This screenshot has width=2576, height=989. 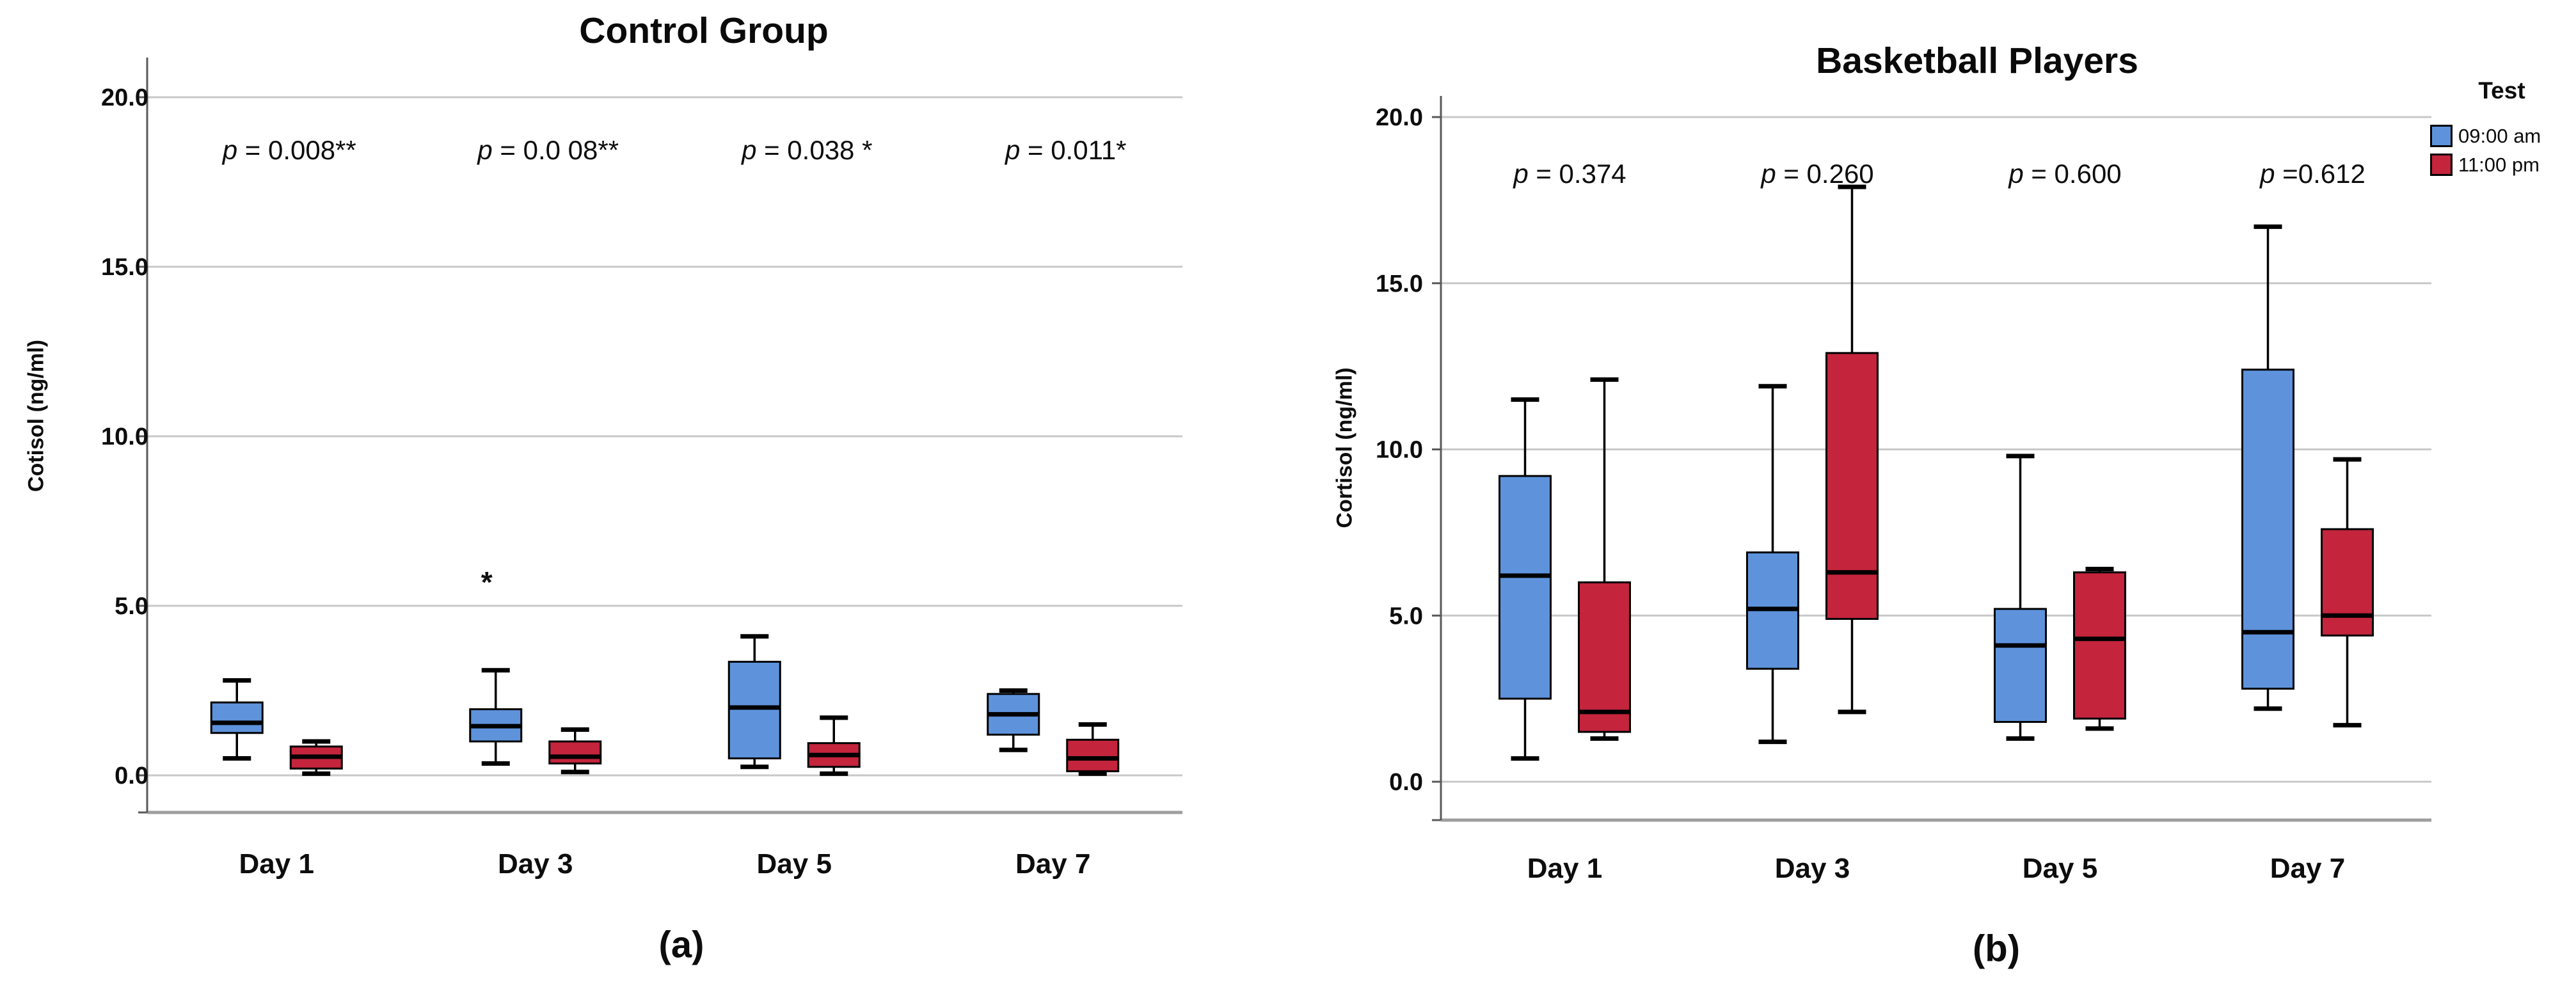 What do you see at coordinates (1997, 949) in the screenshot?
I see `chart-b-caption: (b)` at bounding box center [1997, 949].